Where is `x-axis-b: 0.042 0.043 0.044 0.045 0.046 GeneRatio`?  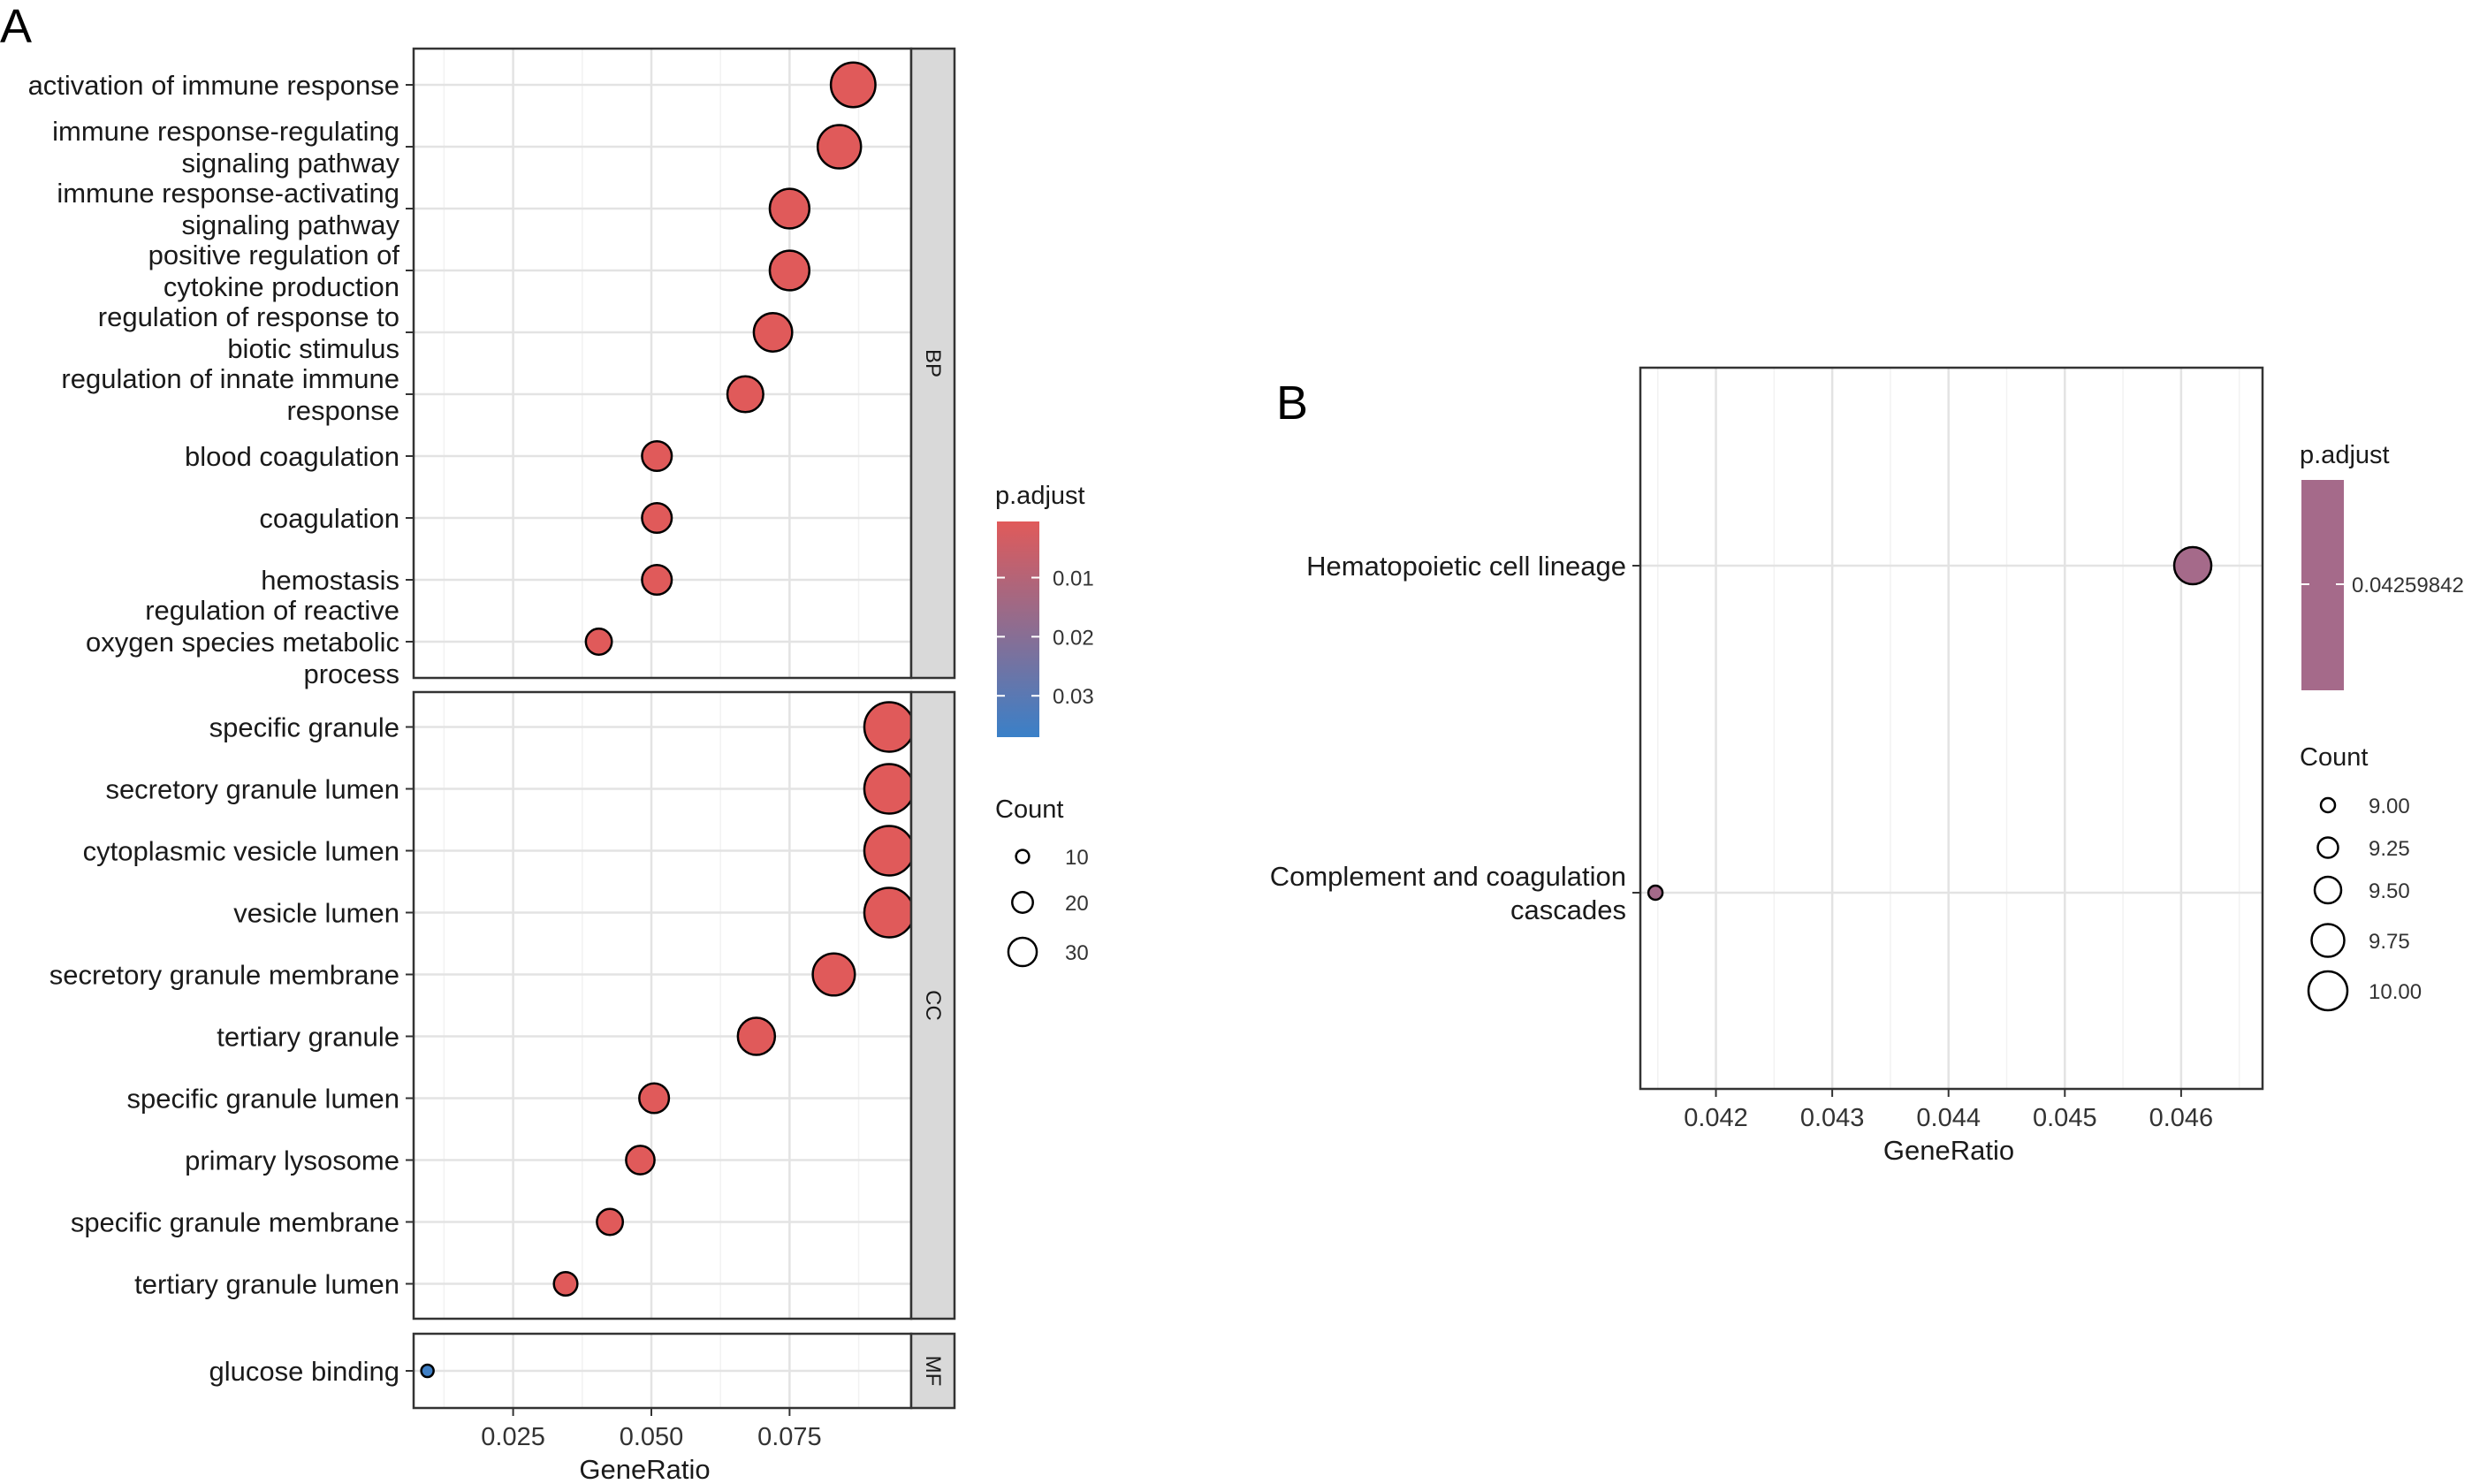
x-axis-b: 0.042 0.043 0.044 0.045 0.046 GeneRatio is located at coordinates (1948, 1127).